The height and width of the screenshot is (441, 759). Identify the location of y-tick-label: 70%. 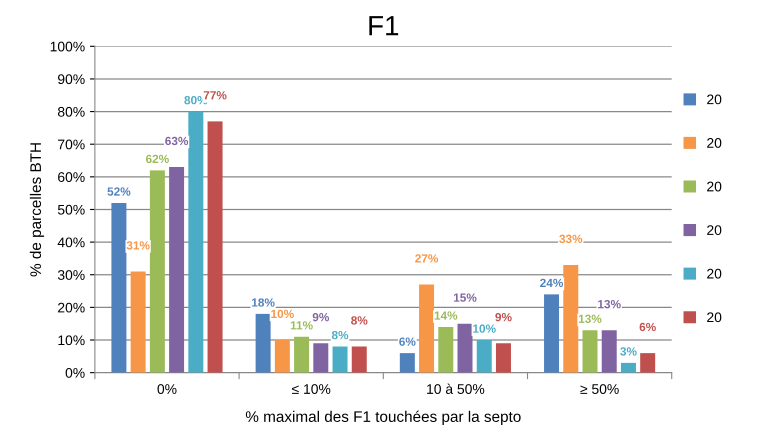
(71, 145).